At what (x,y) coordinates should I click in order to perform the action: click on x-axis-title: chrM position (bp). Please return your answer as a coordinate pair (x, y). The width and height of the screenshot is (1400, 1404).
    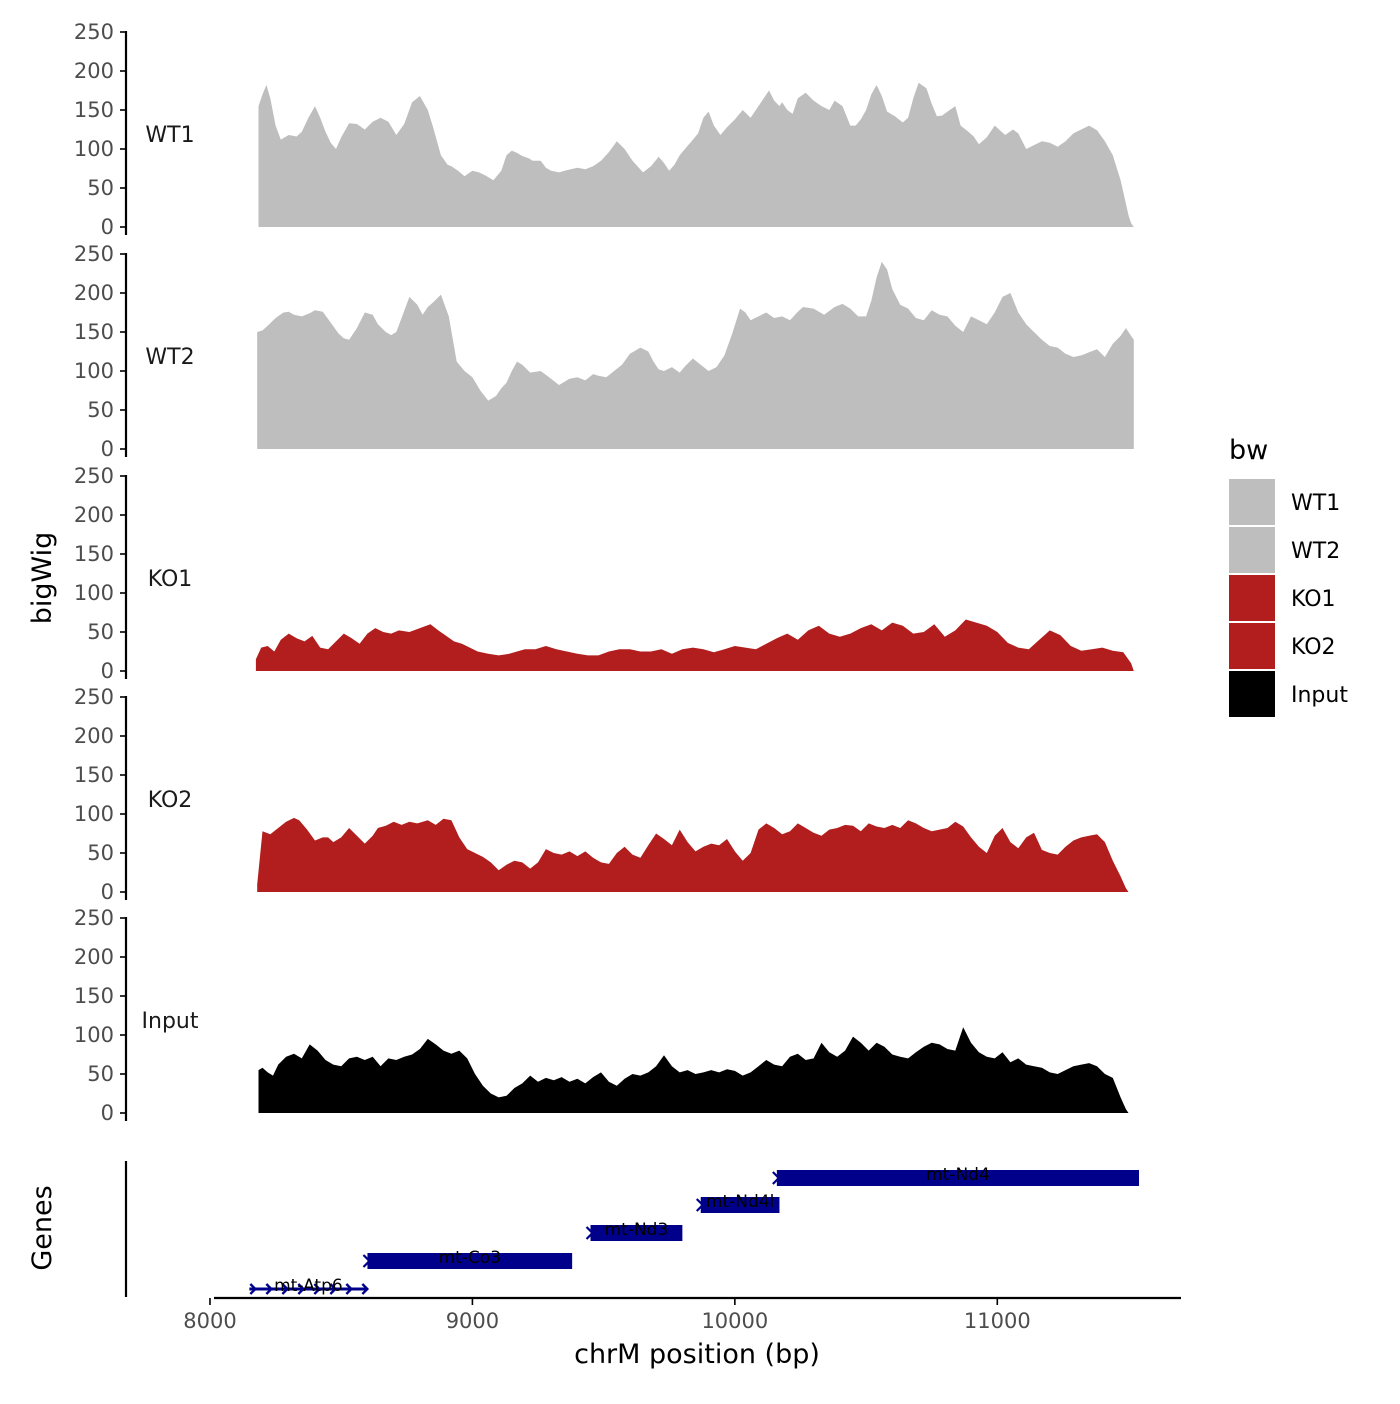
    Looking at the image, I should click on (697, 1354).